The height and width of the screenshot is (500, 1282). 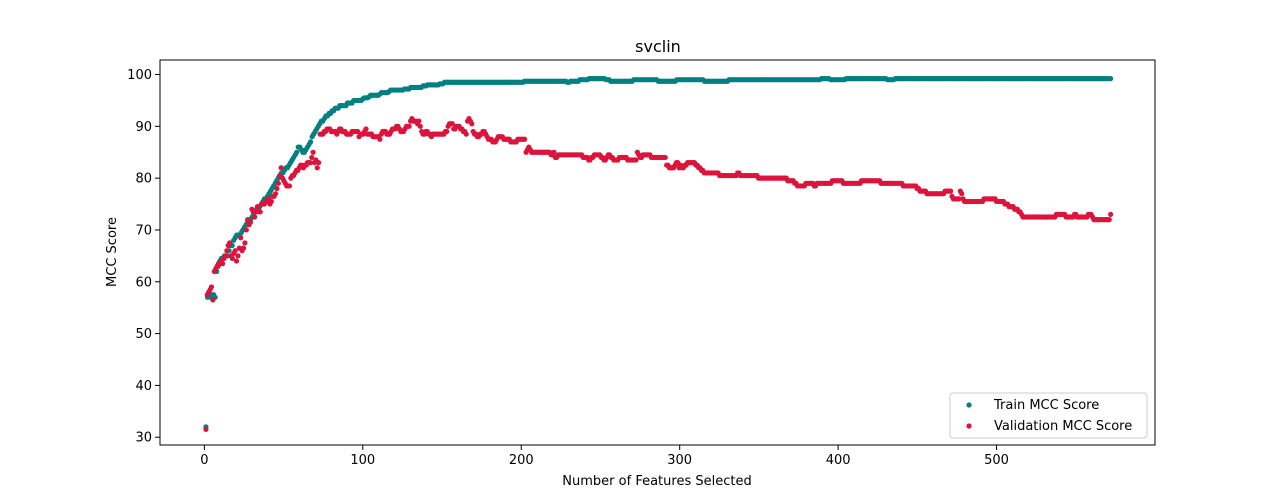 I want to click on legend-label-train: Train MCC Score, so click(x=1046, y=405).